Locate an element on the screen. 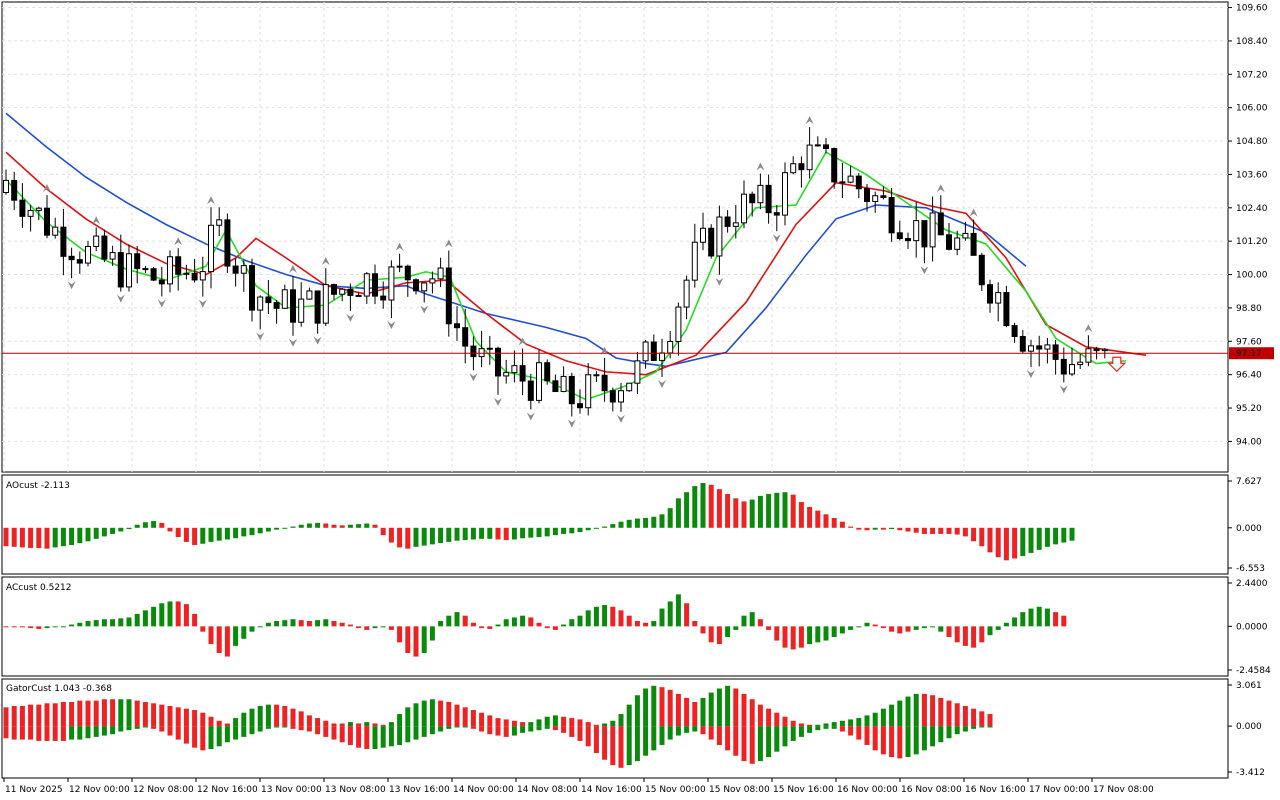 The image size is (1280, 800). fractal-down-icon is located at coordinates (350, 317).